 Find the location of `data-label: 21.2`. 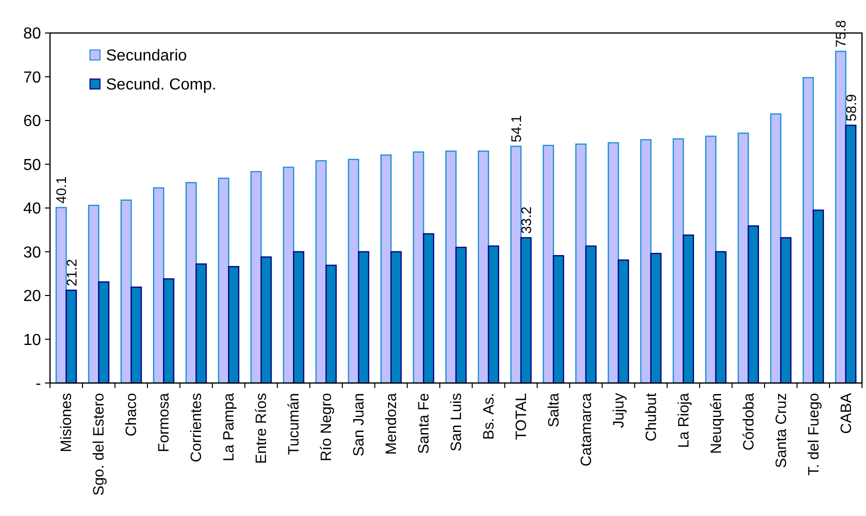

data-label: 21.2 is located at coordinates (71, 272).